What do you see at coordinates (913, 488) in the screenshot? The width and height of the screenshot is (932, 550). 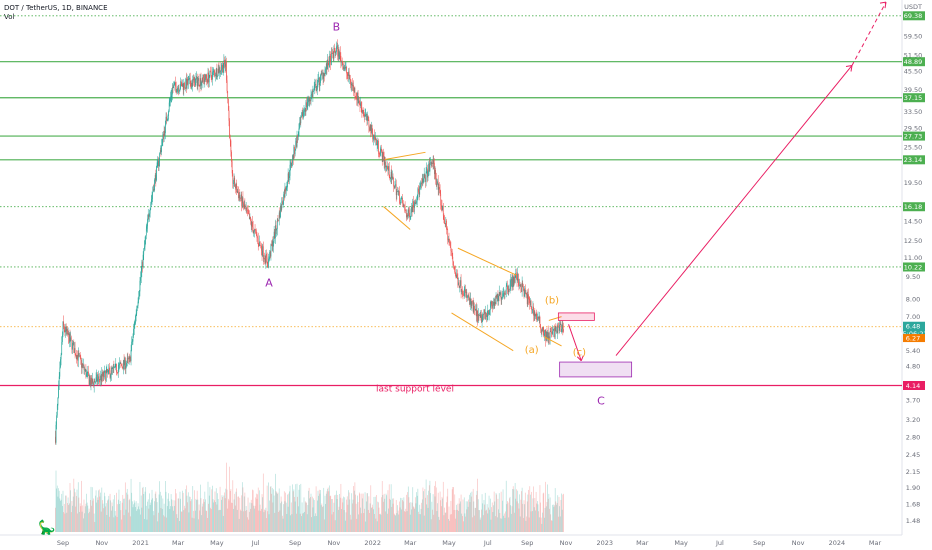 I see `y-tick-label: 1.90` at bounding box center [913, 488].